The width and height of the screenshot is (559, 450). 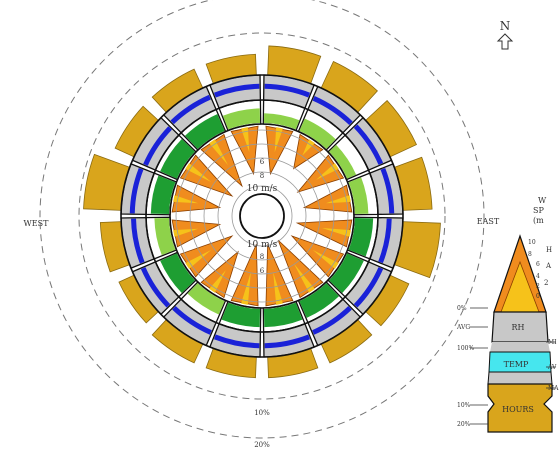 I want to click on legend-right-label: AV, so click(x=552, y=367).